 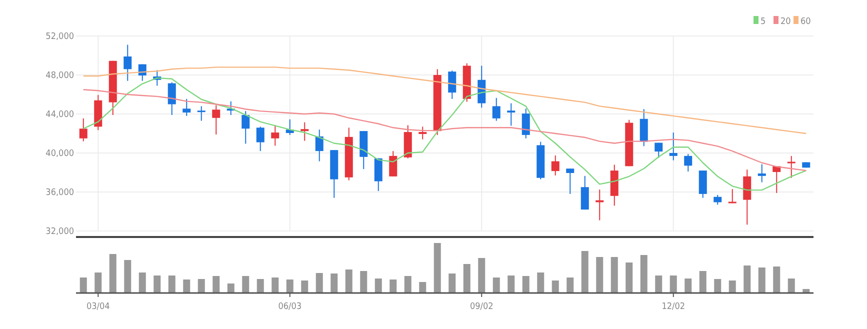 I want to click on y-tick-label: 52,000, so click(x=60, y=37).